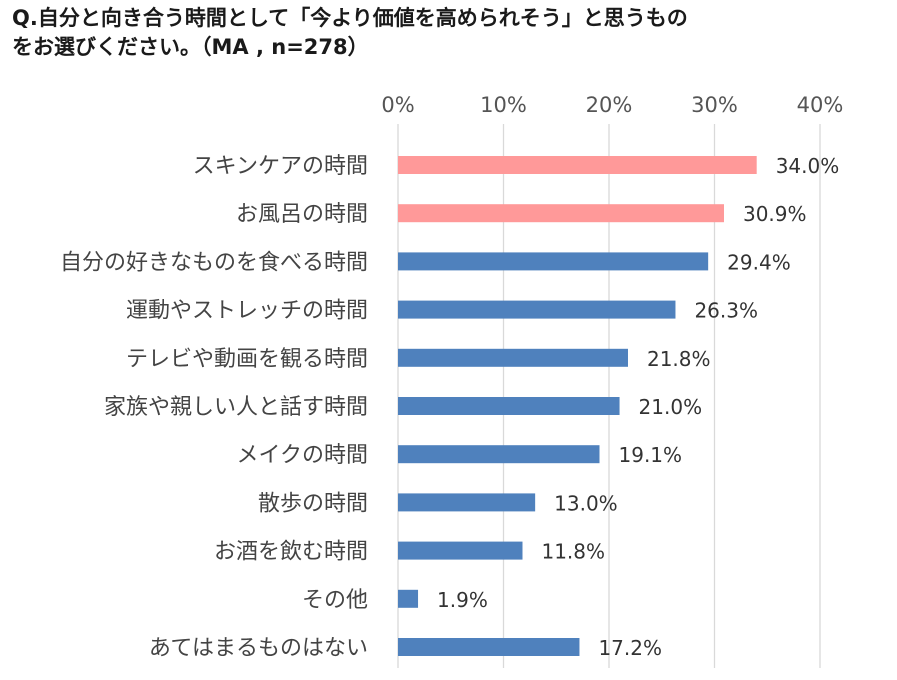 The height and width of the screenshot is (680, 897). I want to click on category-label: お酒を飲む時間, so click(291, 552).